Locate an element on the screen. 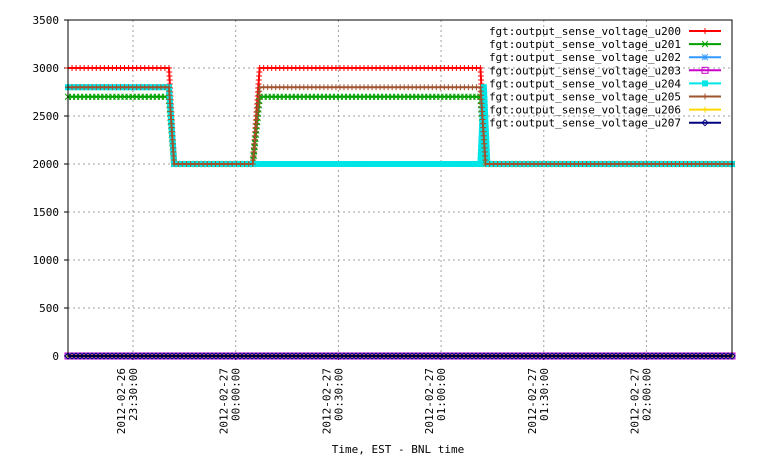  y-tick-label: 3000 is located at coordinates (46, 68).